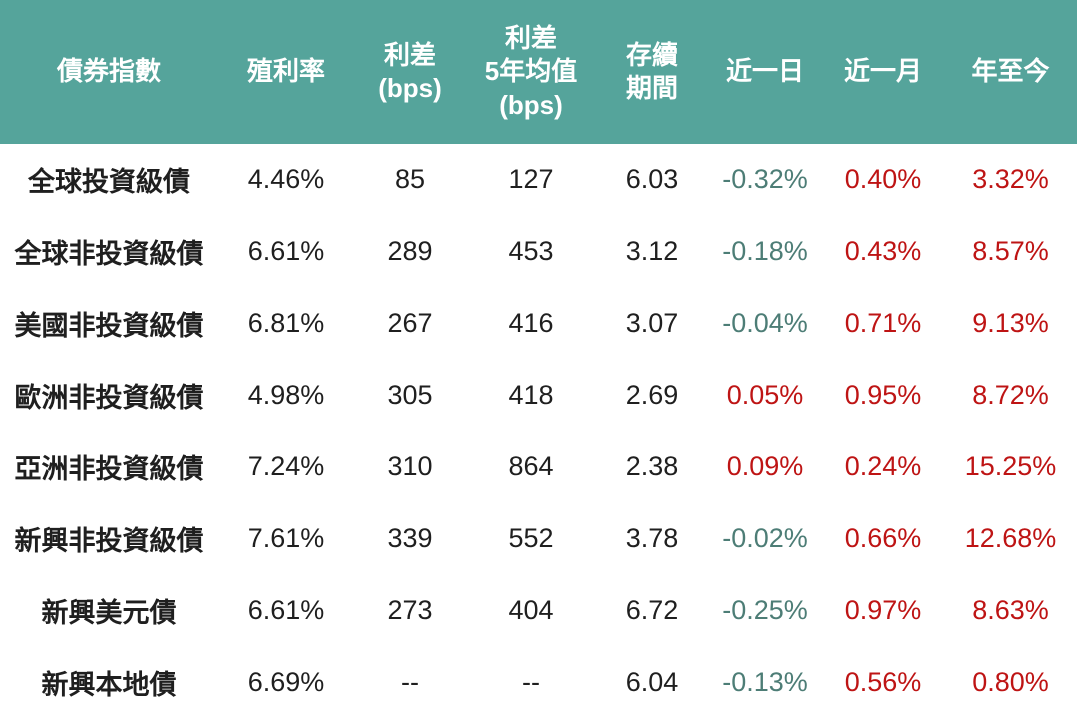 The height and width of the screenshot is (718, 1077). Describe the element at coordinates (765, 179) in the screenshot. I see `value-cell: -0.32%` at that location.